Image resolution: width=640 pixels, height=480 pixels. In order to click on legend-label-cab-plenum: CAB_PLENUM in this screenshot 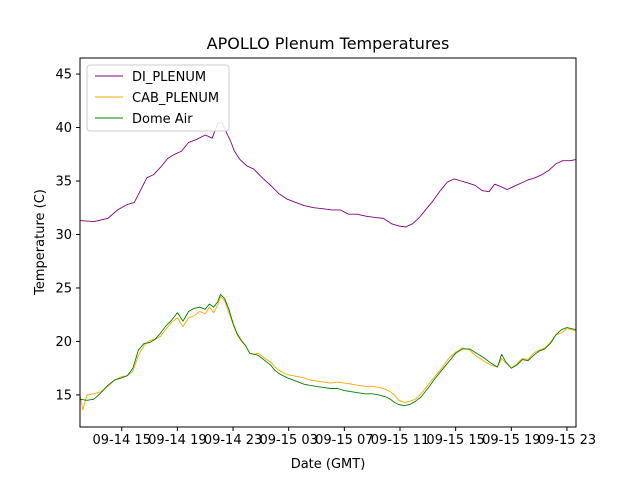, I will do `click(175, 98)`.